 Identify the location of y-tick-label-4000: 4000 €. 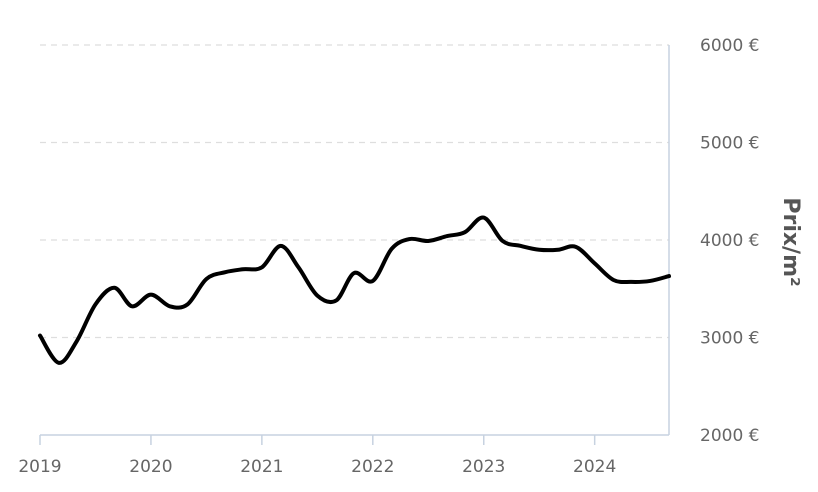
(729, 241).